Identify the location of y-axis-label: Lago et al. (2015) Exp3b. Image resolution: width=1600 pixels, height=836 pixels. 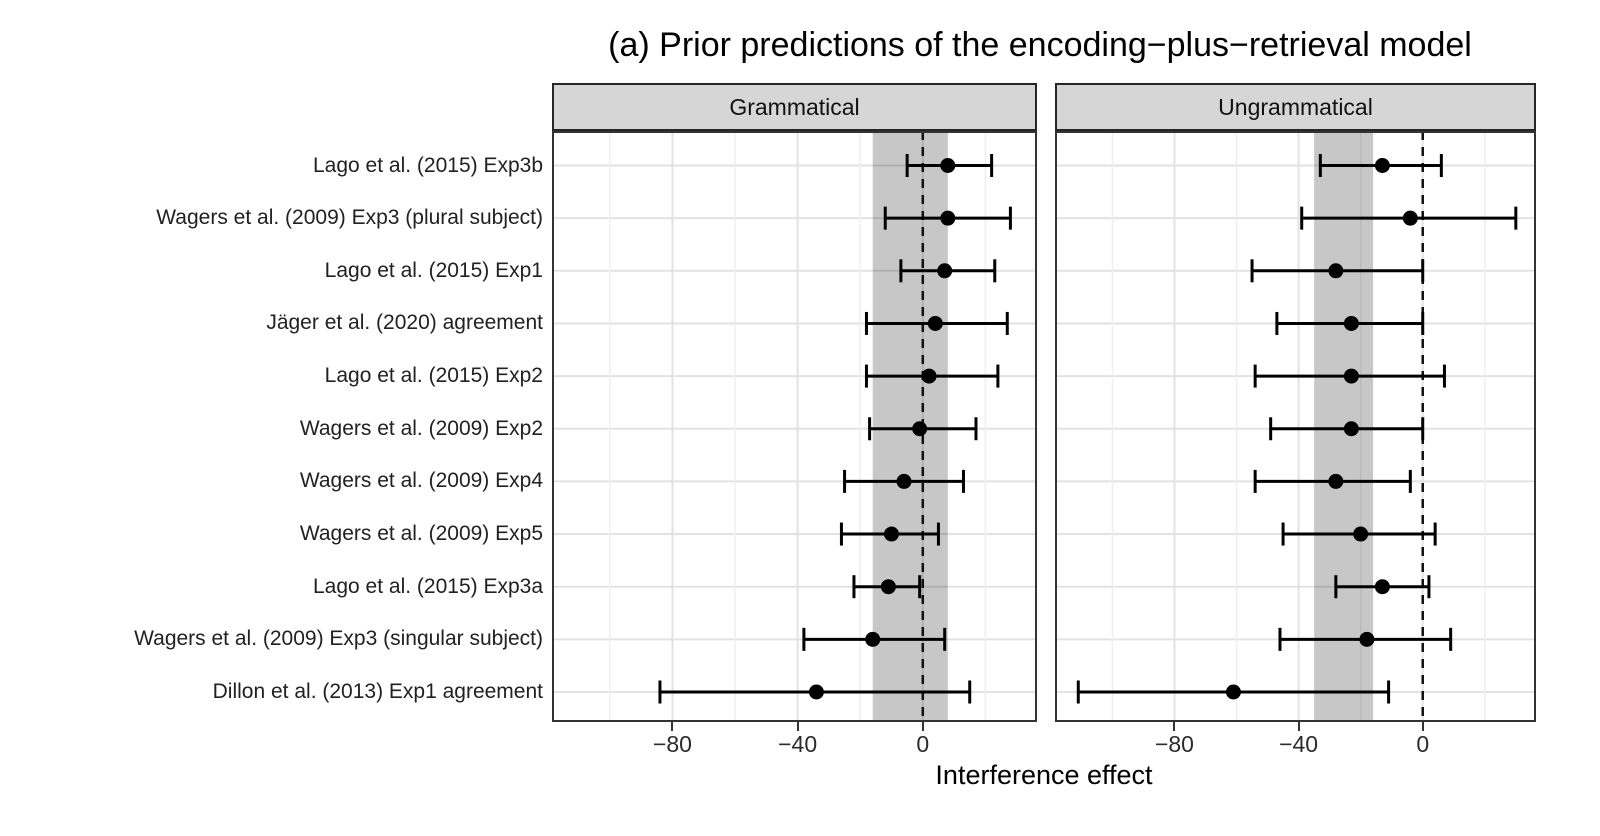
(428, 165).